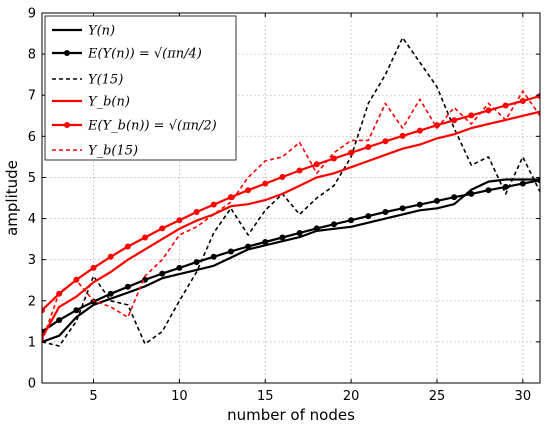  I want to click on legend-label: E(Y_b(n)) = √(πn/2), so click(152, 126).